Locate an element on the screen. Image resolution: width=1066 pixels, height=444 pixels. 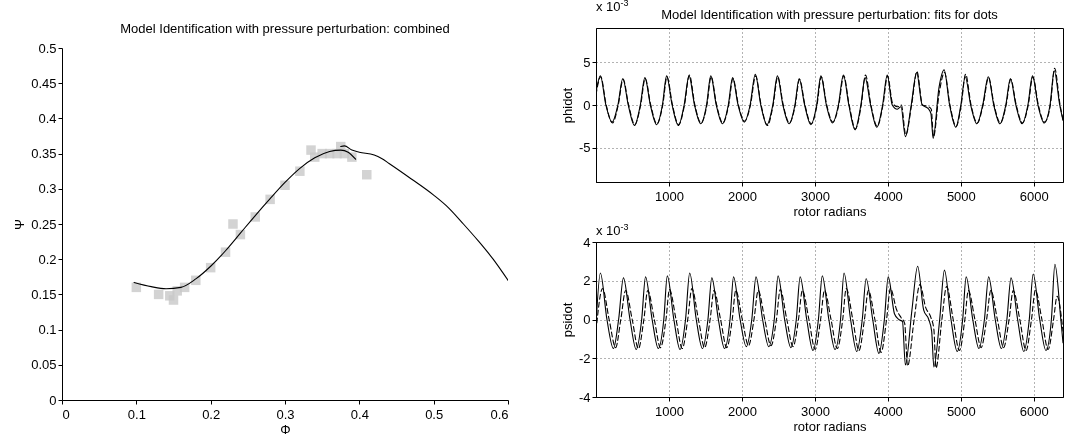
y-tick-label: 0.35 is located at coordinates (44, 154).